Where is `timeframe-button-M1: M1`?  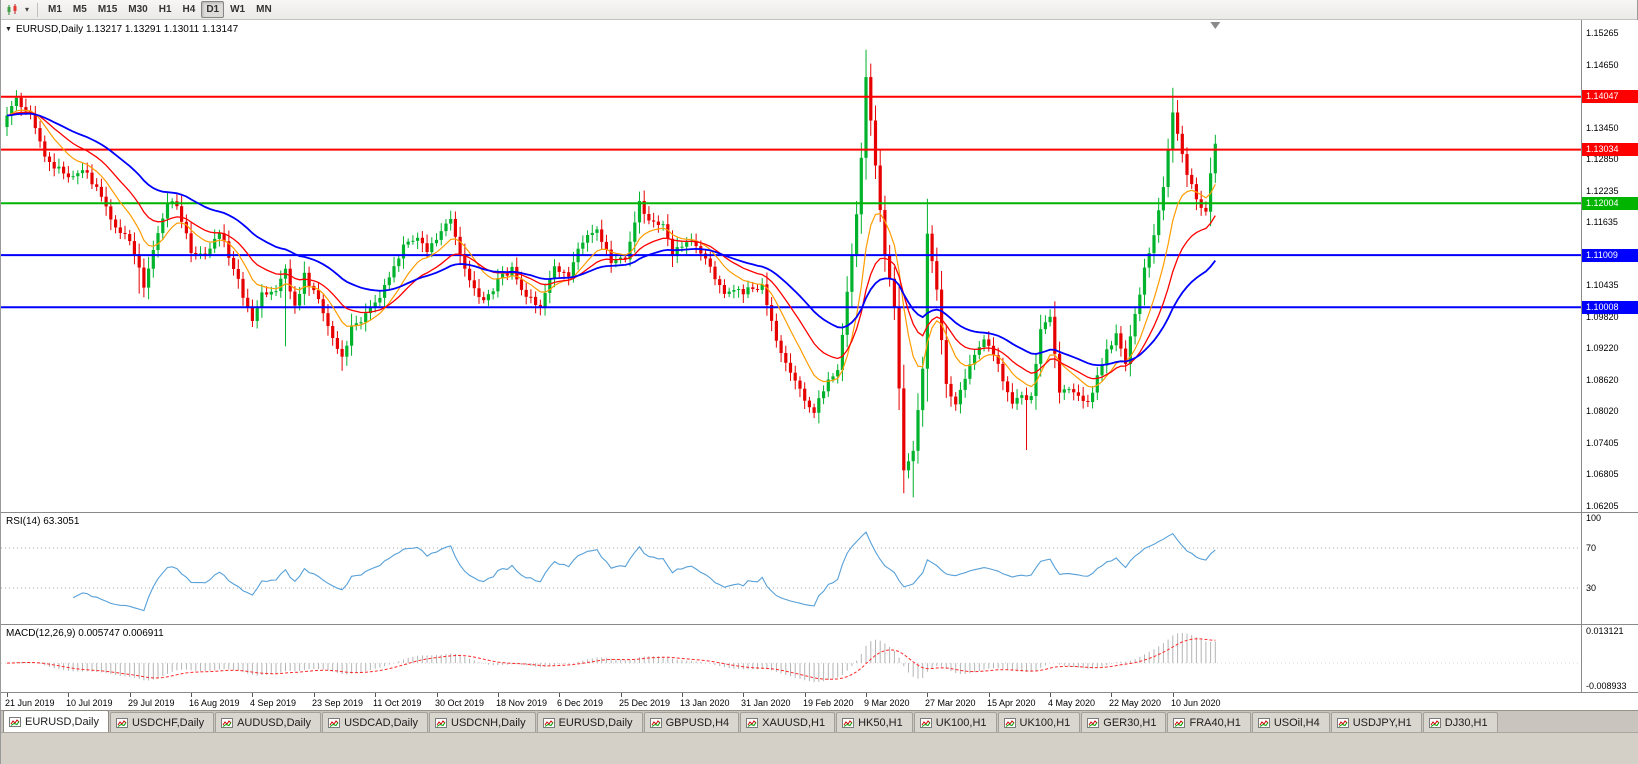 timeframe-button-M1: M1 is located at coordinates (55, 9).